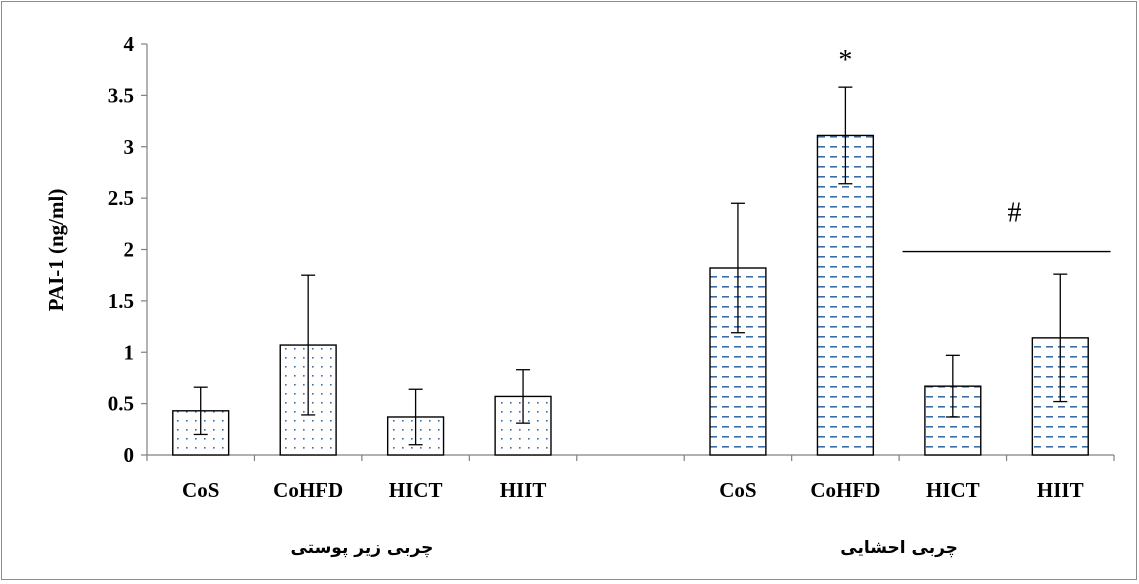  Describe the element at coordinates (361, 548) in the screenshot. I see `group-label: چربی زیر پوستی` at that location.